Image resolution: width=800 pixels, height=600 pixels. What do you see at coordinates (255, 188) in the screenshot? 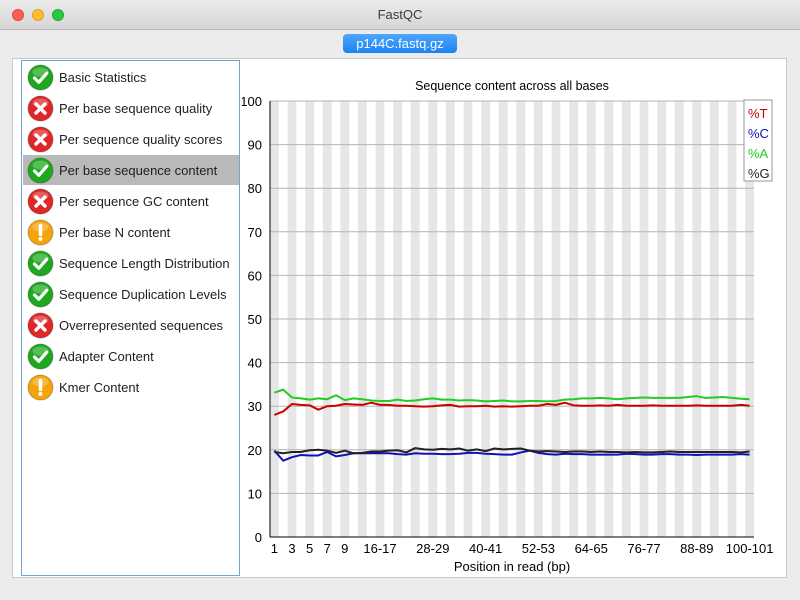
I see `y-tick-label: 80` at bounding box center [255, 188].